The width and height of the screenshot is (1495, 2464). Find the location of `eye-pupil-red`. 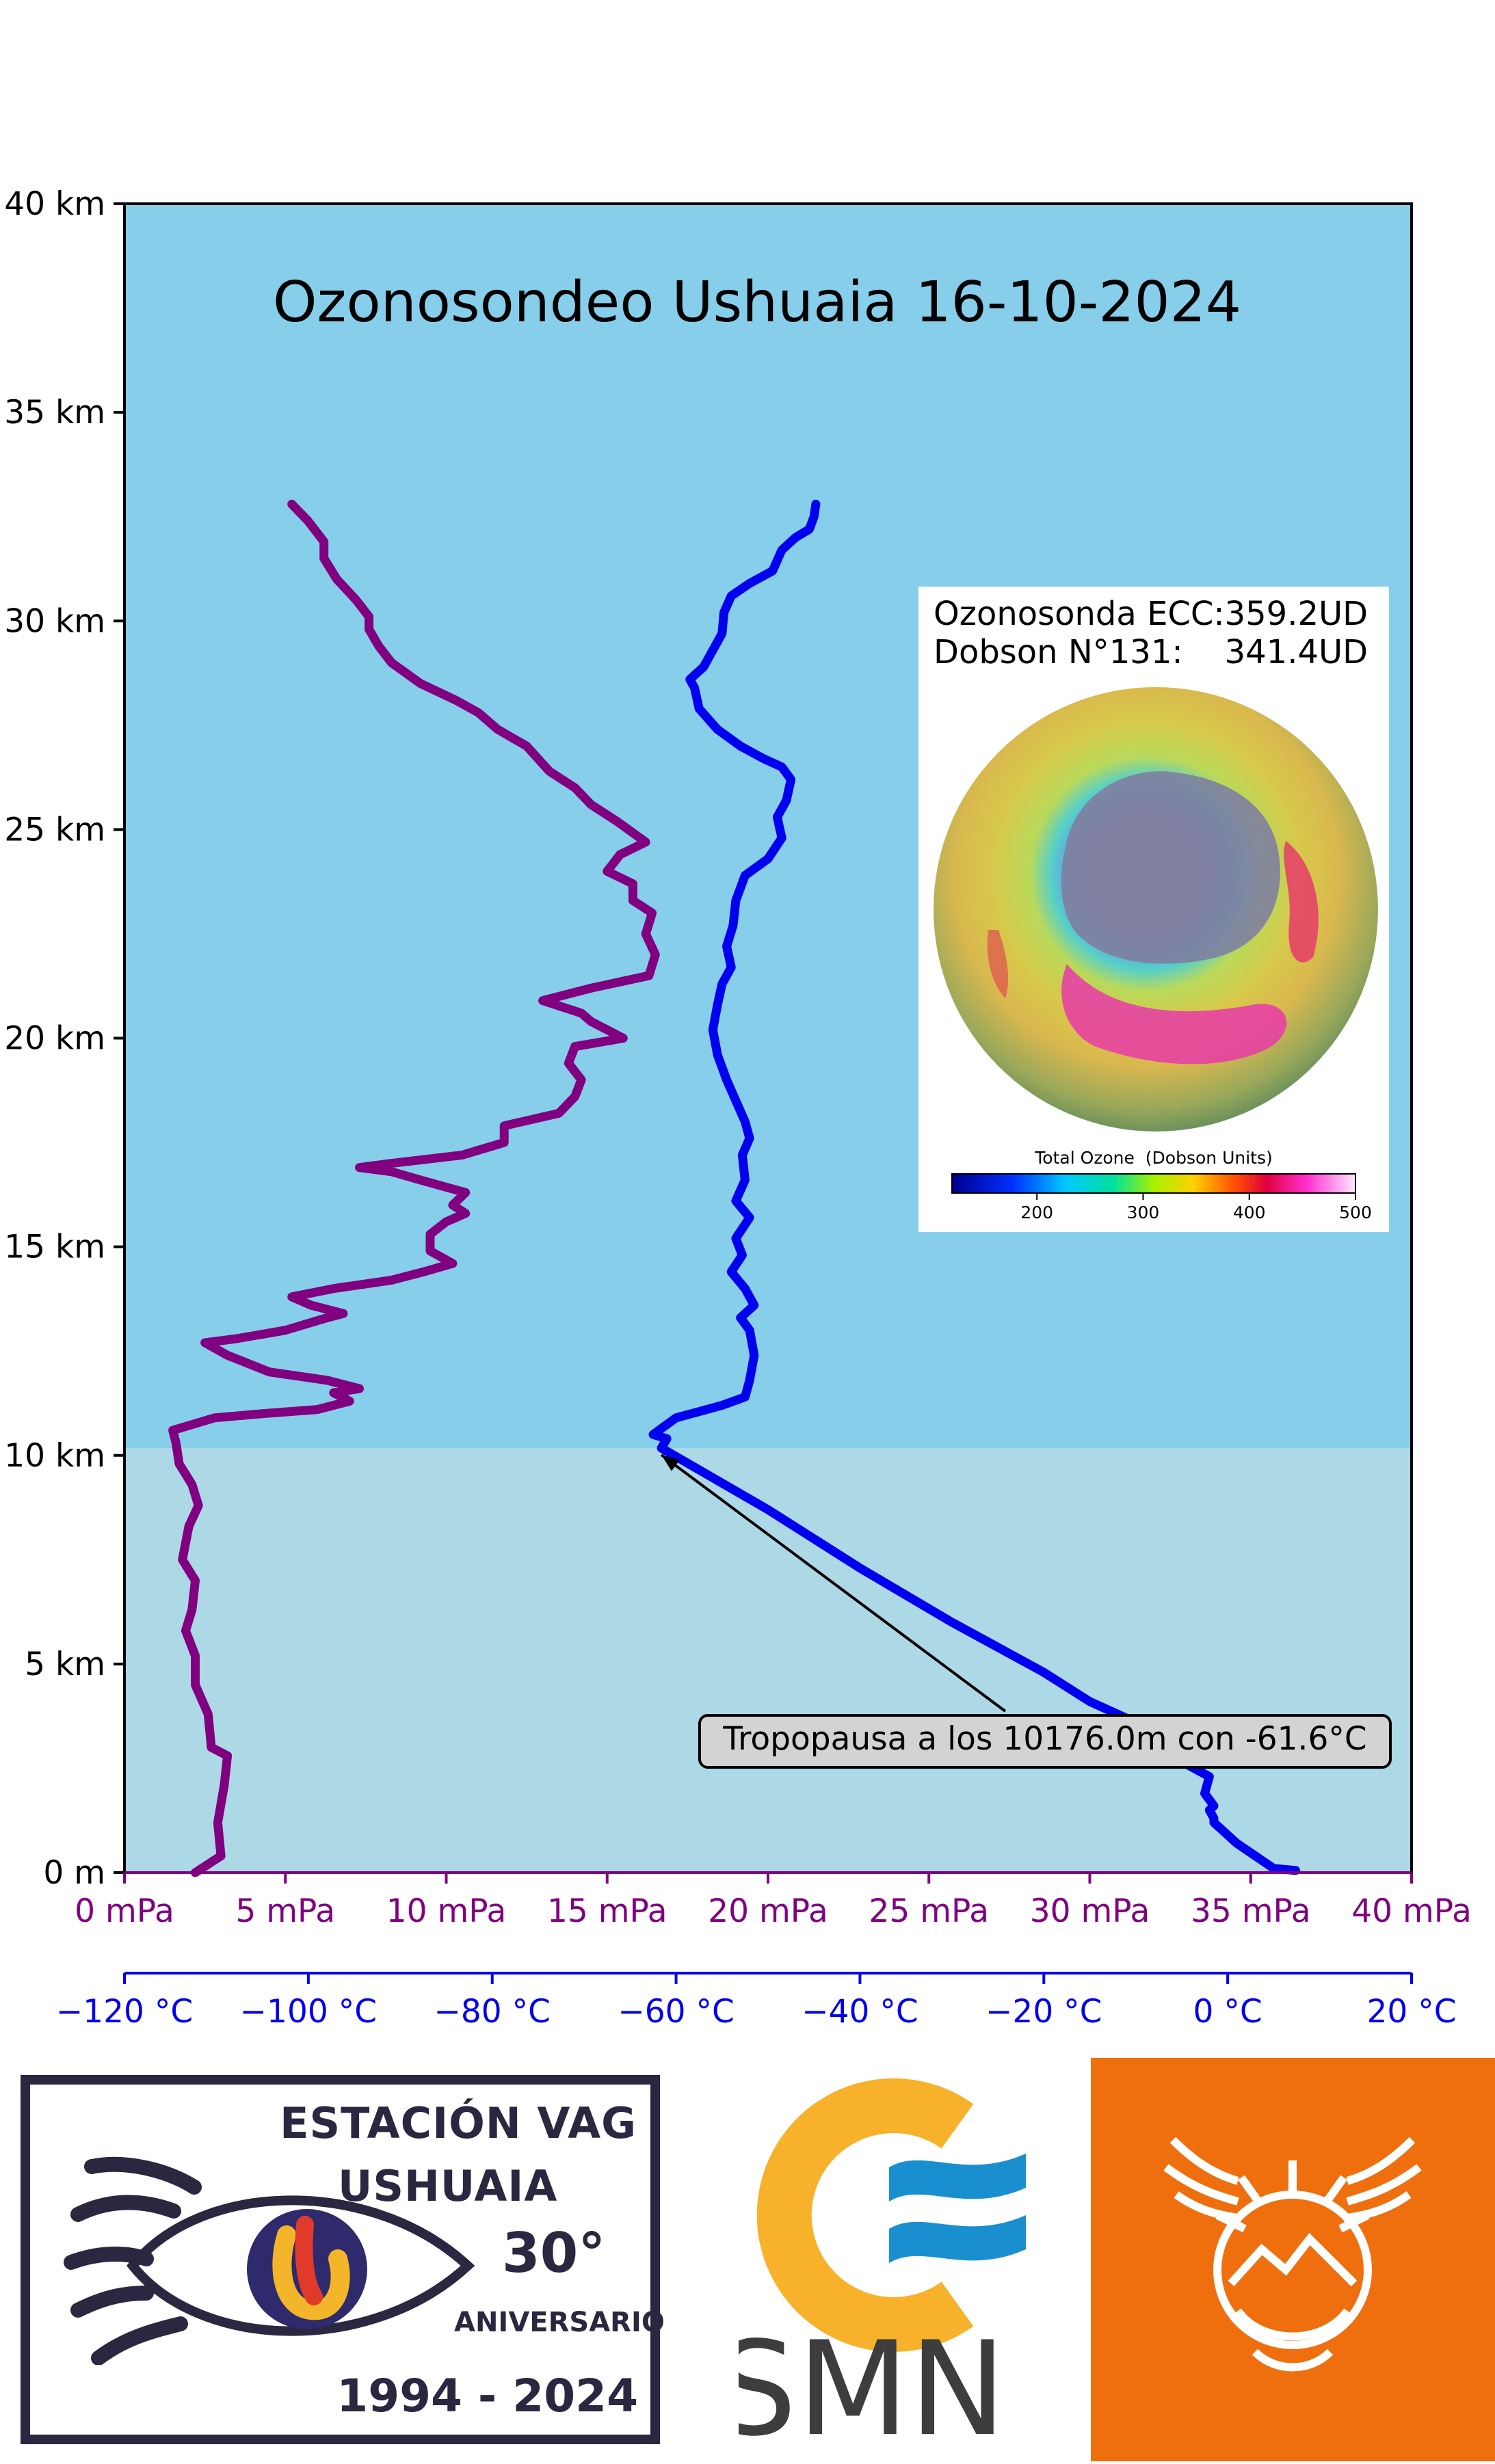

eye-pupil-red is located at coordinates (309, 2260).